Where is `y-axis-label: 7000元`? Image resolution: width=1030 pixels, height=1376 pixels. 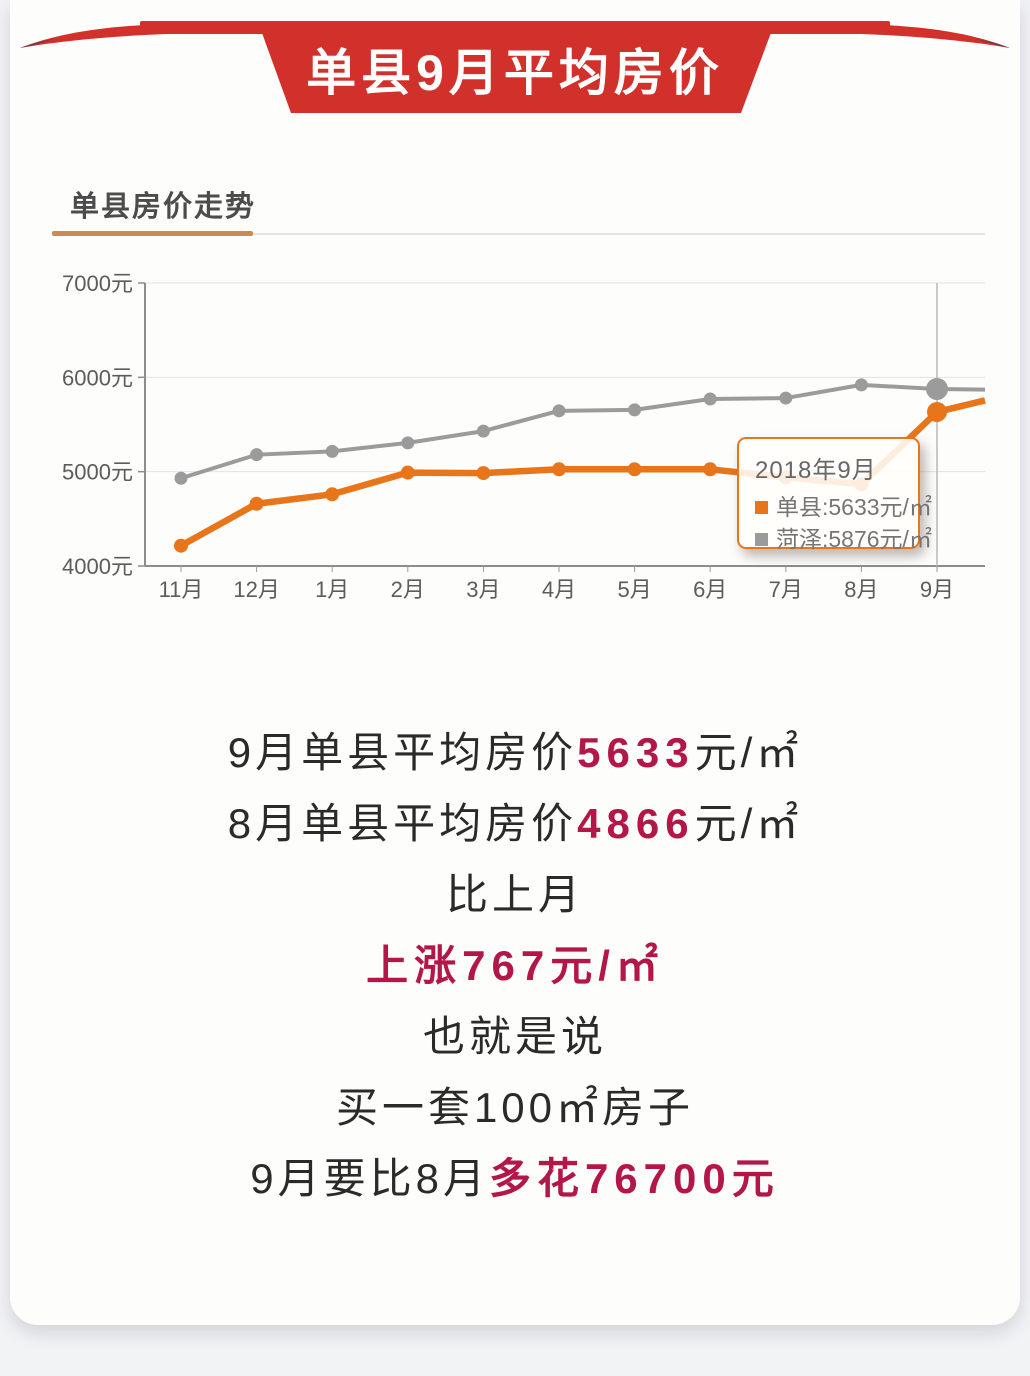
y-axis-label: 7000元 is located at coordinates (97, 283).